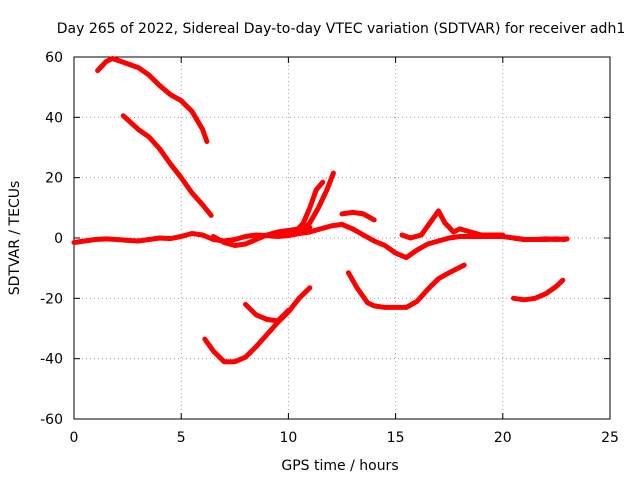 The width and height of the screenshot is (640, 480). I want to click on x-tick-label: 20, so click(503, 438).